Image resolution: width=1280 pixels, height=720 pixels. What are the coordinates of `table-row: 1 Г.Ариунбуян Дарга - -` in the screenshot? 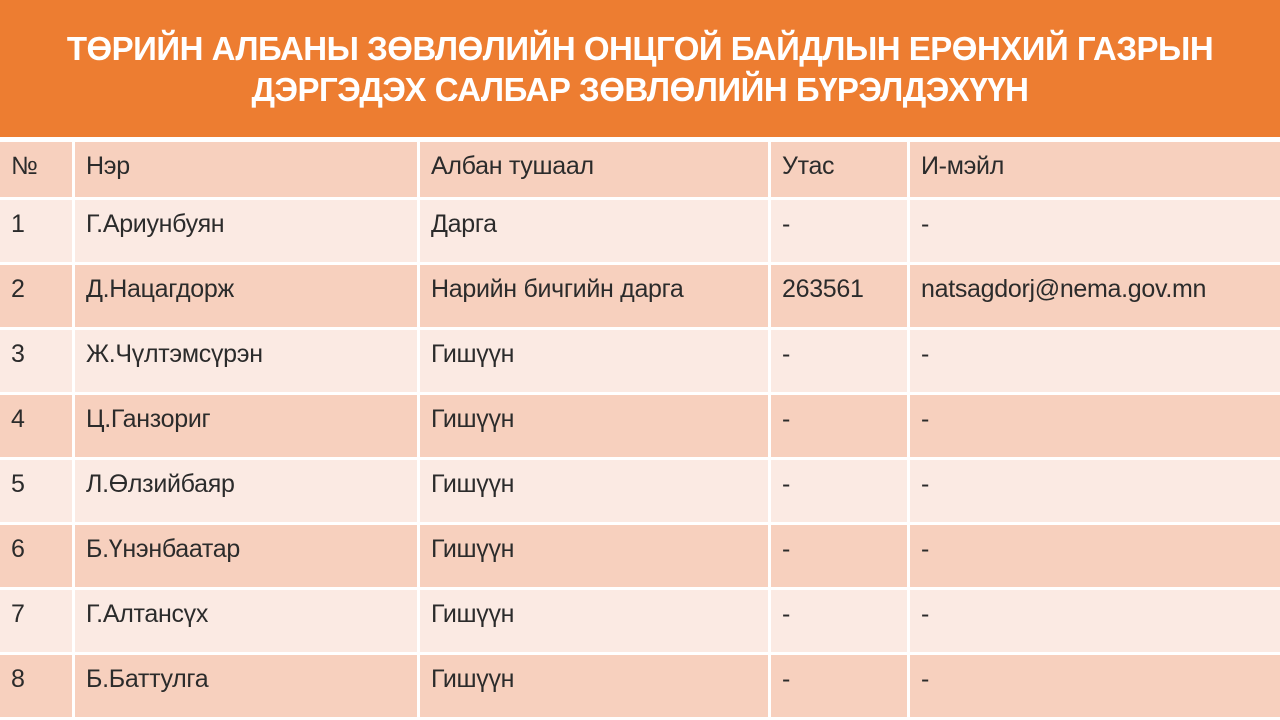 It's located at (640, 231).